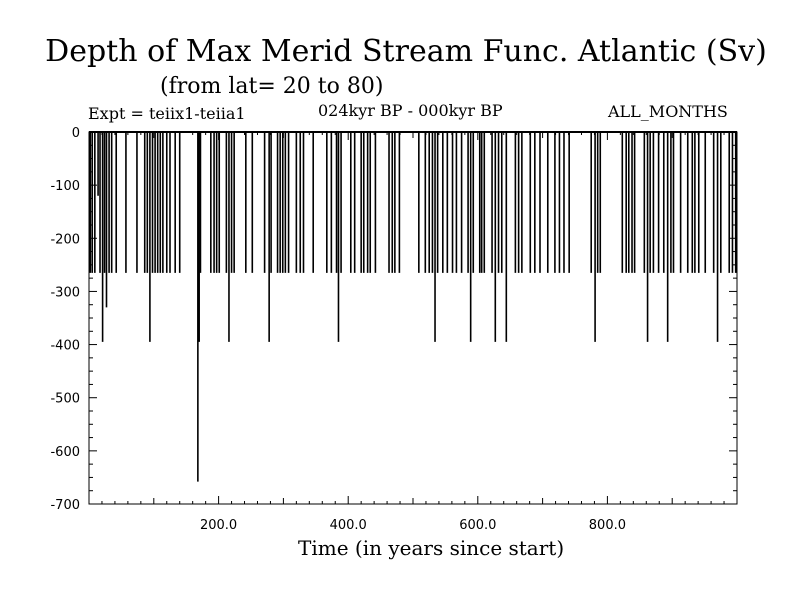  I want to click on y-tick-label: -600, so click(65, 452).